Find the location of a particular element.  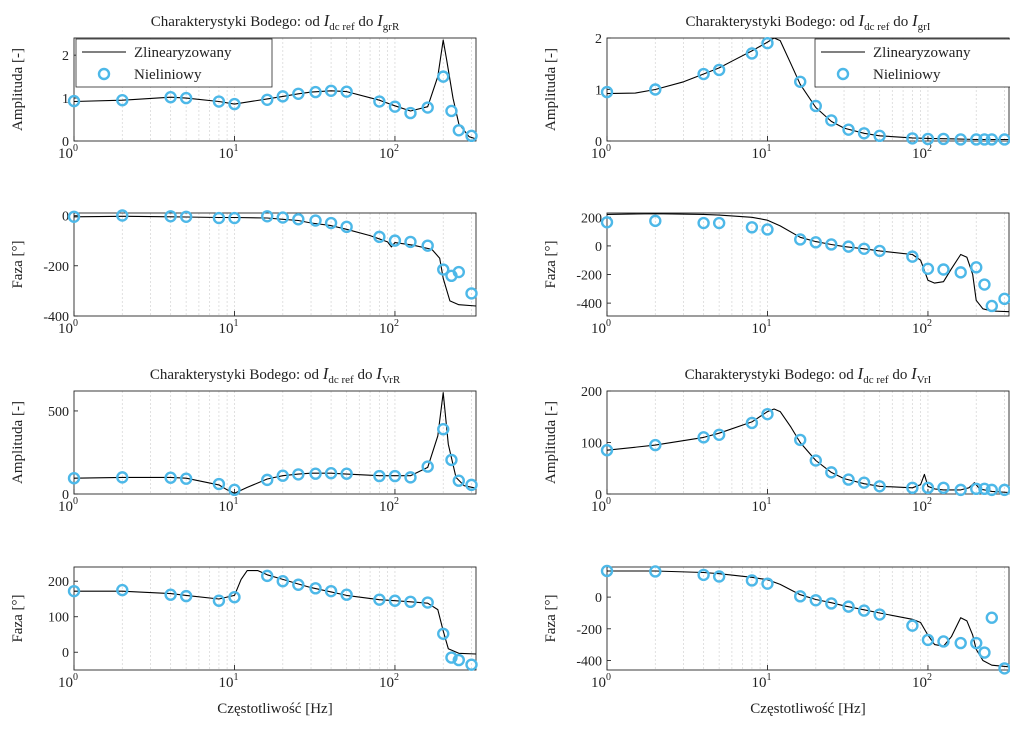

y-tick-label: -200 is located at coordinates (589, 630).